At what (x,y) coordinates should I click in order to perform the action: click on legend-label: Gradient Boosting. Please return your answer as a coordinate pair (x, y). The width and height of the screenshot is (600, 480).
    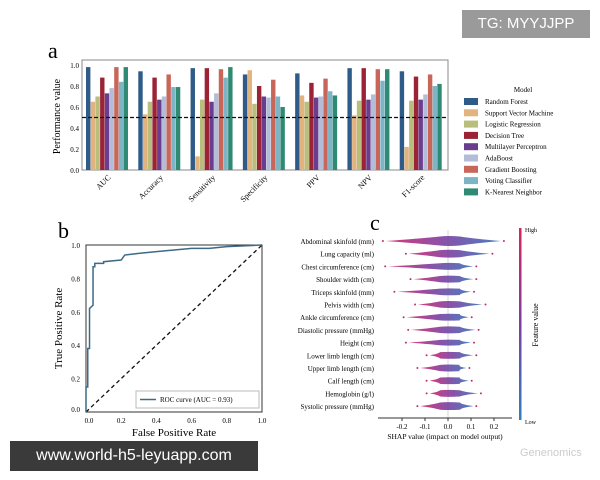
    Looking at the image, I should click on (511, 170).